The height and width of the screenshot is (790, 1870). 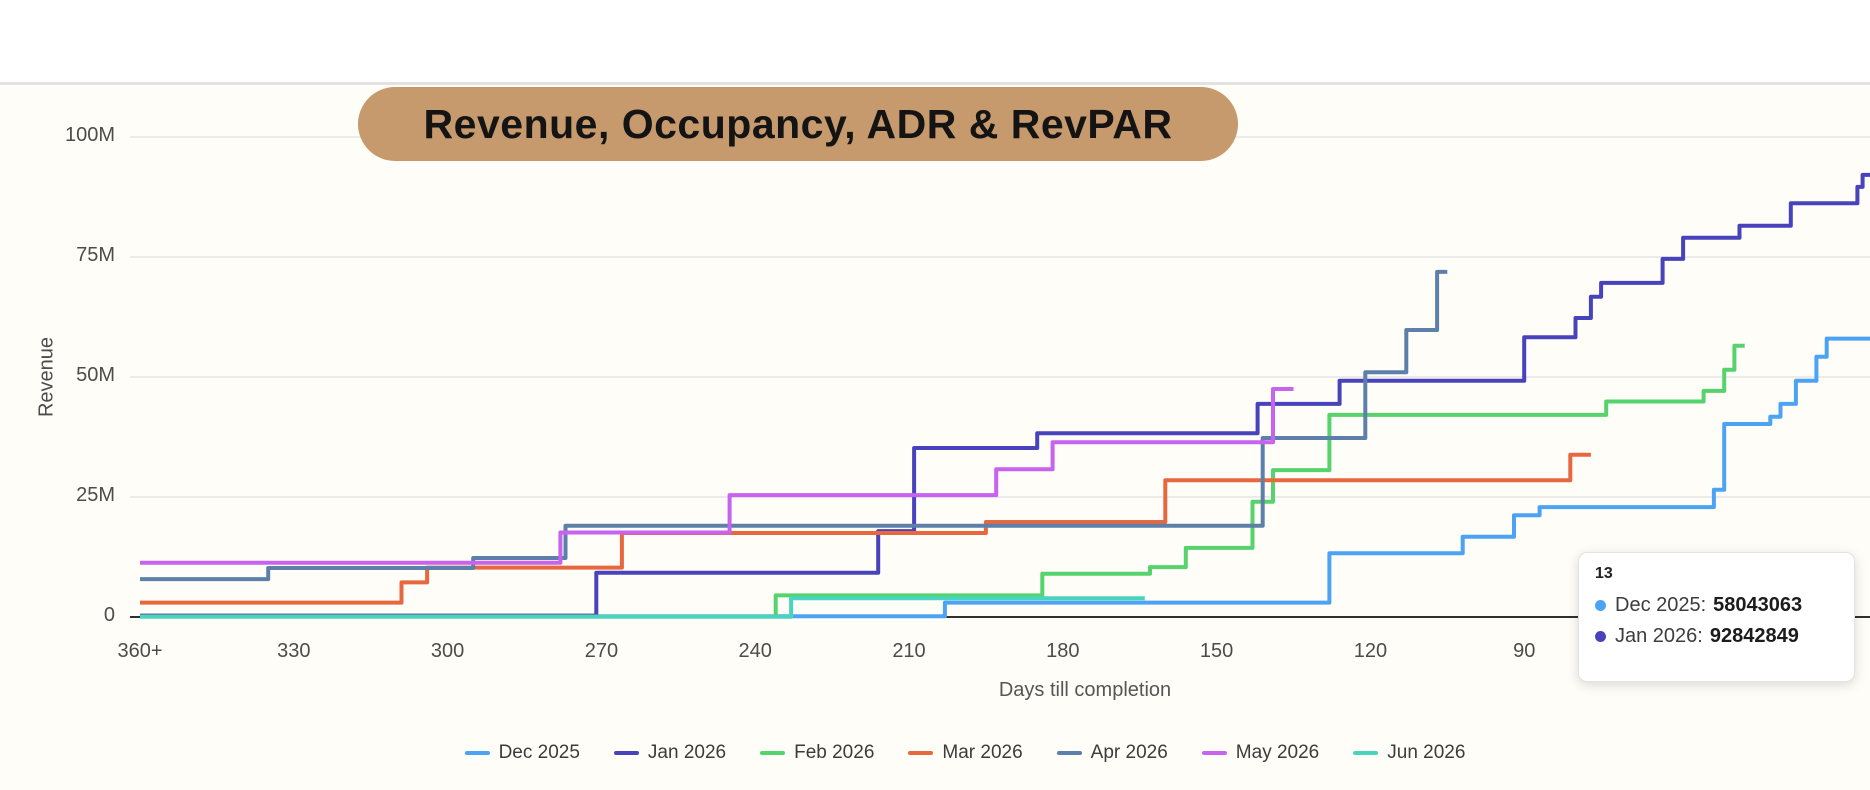 I want to click on legend-item-jan-2026: Jan 2026, so click(x=670, y=753).